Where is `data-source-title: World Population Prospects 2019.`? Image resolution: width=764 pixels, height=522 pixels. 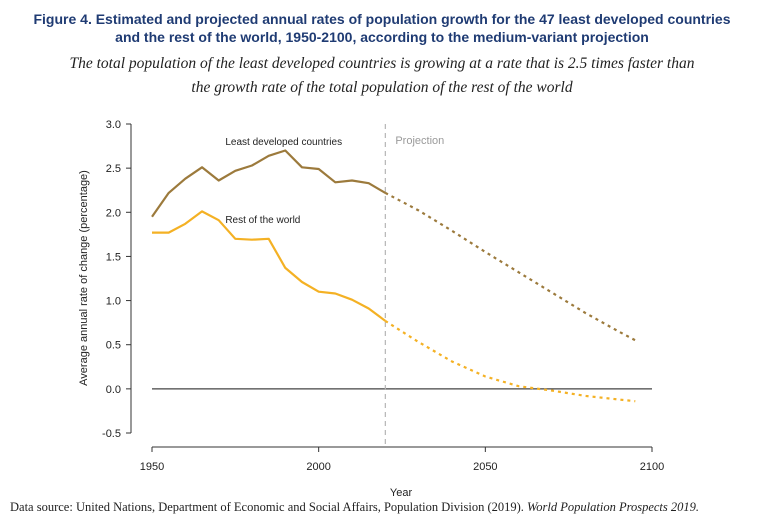
data-source-title: World Population Prospects 2019. is located at coordinates (613, 507).